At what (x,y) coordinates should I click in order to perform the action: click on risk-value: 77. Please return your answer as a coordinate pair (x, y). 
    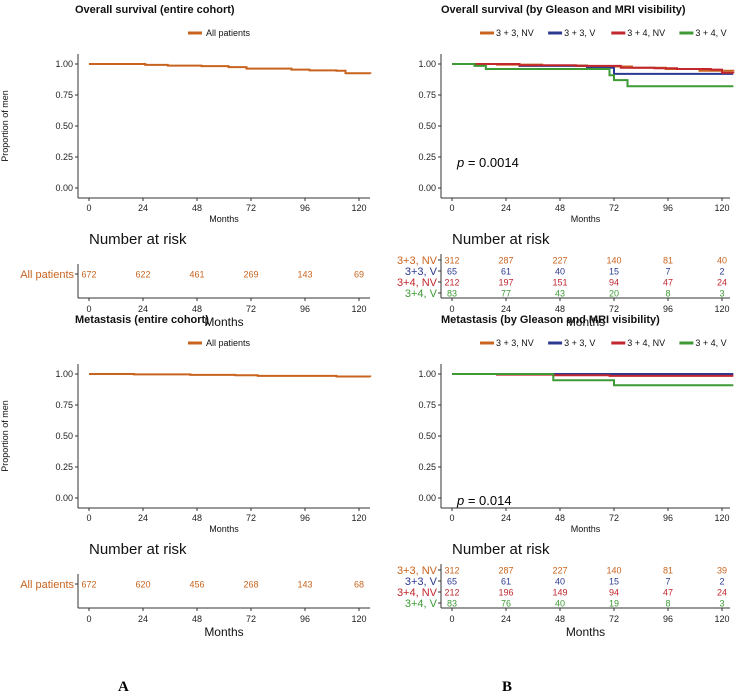
    Looking at the image, I should click on (506, 294).